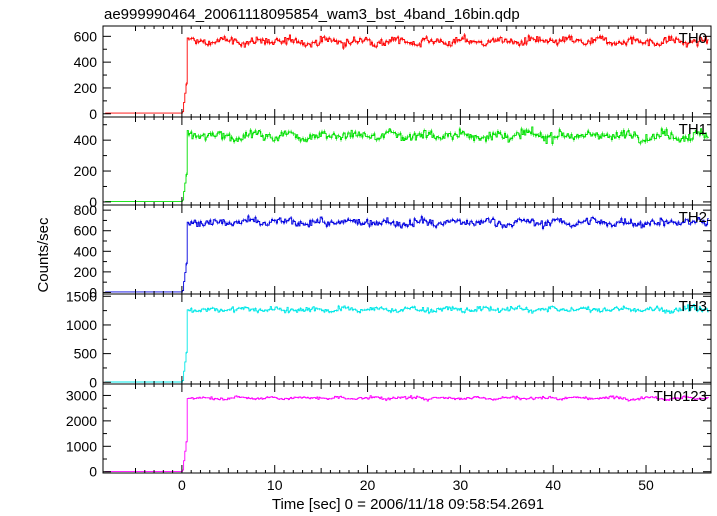 This screenshot has width=717, height=516. Describe the element at coordinates (693, 38) in the screenshot. I see `panel-label: TH0` at that location.